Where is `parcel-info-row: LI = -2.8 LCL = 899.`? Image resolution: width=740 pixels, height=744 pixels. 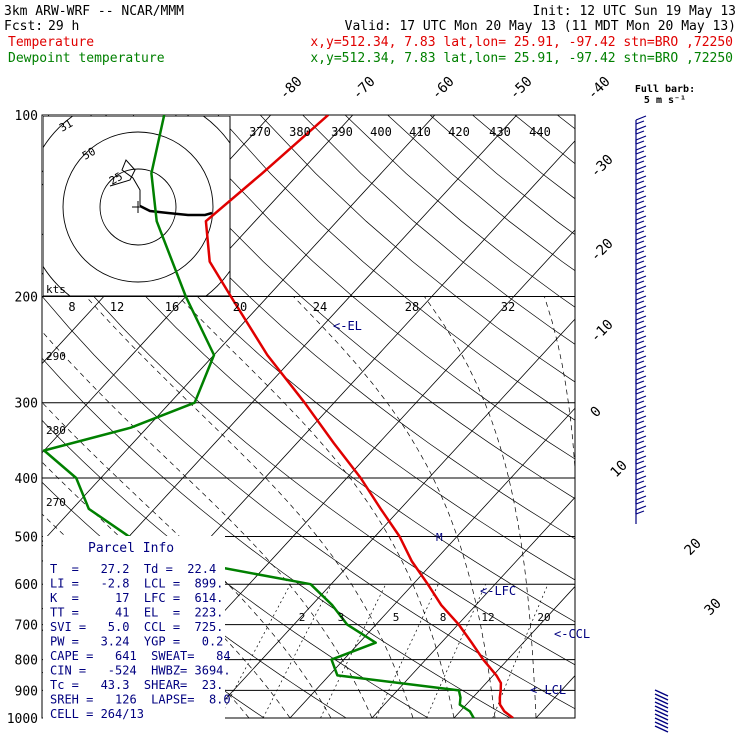
parcel-info-row: LI = -2.8 LCL = 899. is located at coordinates (136, 584).